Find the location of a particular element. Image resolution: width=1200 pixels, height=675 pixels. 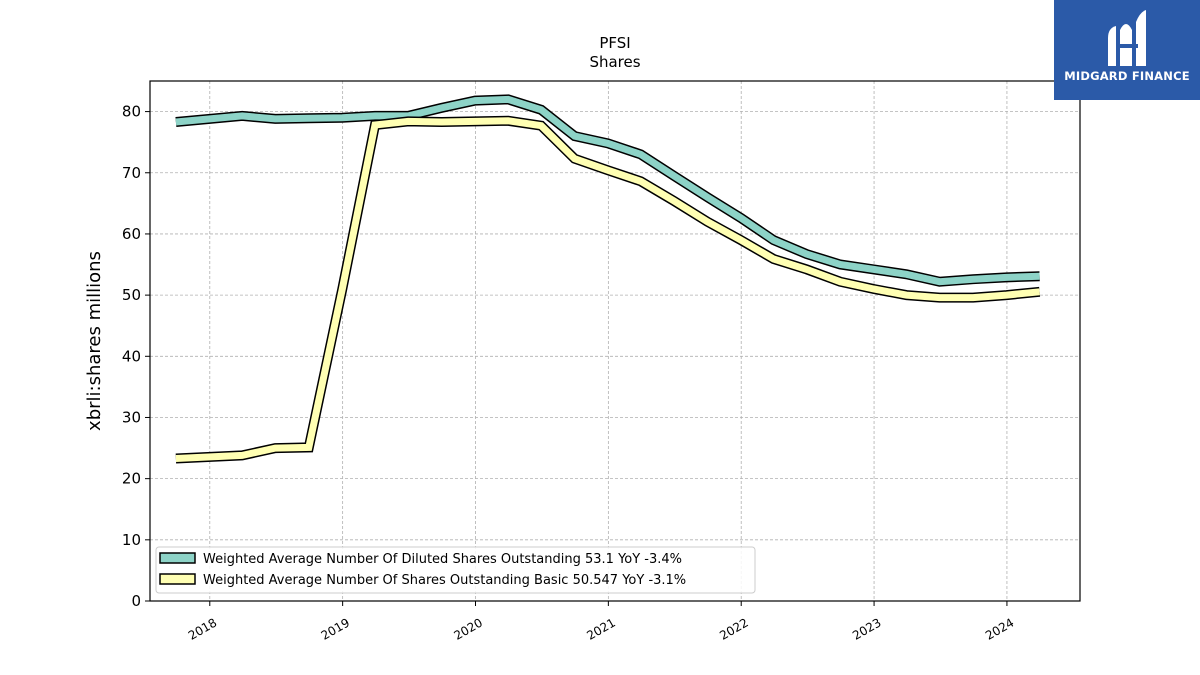

x-tick-label: 2019 is located at coordinates (335, 628).